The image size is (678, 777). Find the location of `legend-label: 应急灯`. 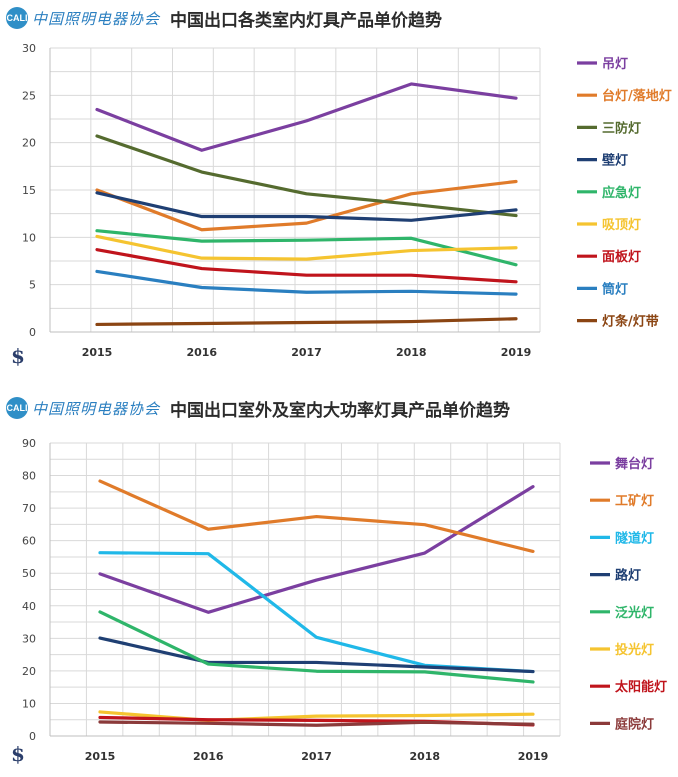

legend-label: 应急灯 is located at coordinates (621, 193).